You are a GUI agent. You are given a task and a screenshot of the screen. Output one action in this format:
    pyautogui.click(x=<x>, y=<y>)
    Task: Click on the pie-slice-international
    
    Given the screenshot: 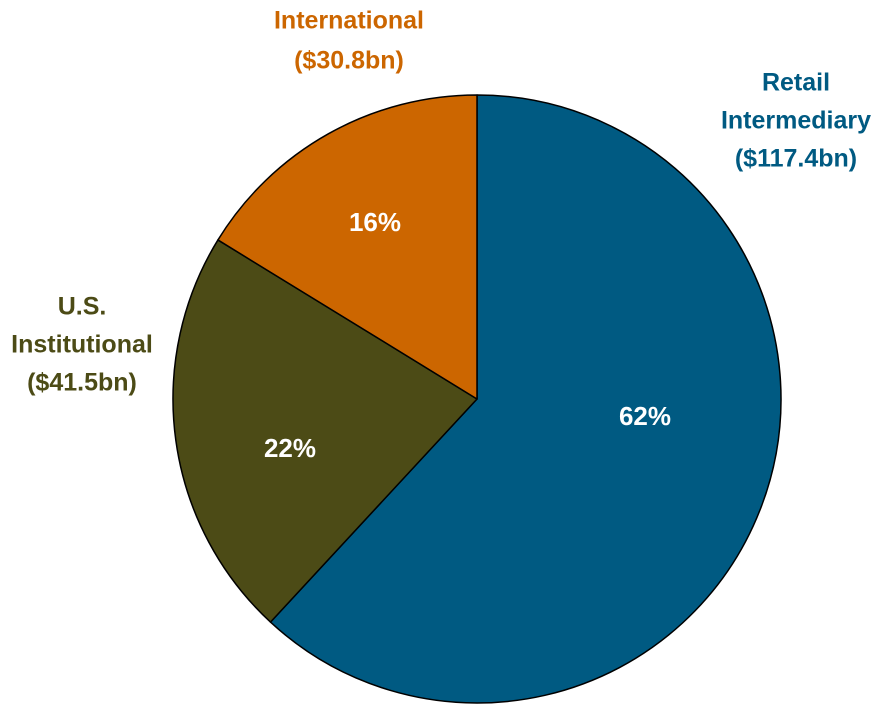 What is the action you would take?
    pyautogui.click(x=347, y=247)
    